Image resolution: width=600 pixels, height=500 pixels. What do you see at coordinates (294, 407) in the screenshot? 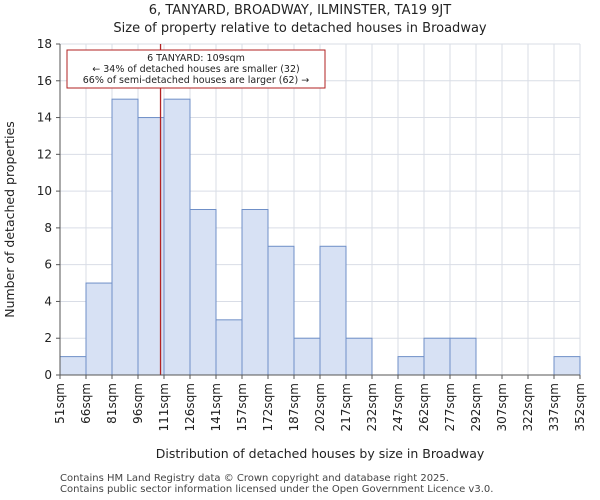
I see `x-tick-label: 187sqm` at bounding box center [294, 407].